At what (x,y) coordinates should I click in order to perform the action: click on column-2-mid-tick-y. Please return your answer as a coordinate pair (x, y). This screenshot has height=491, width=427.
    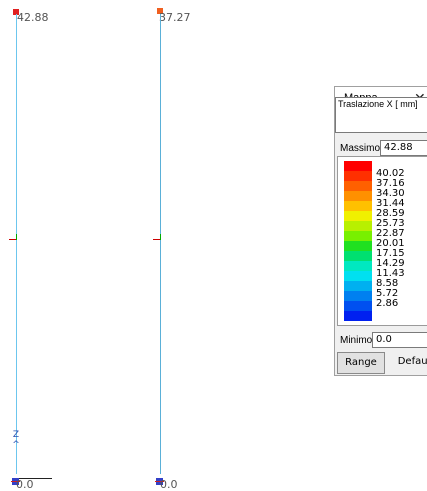
    Looking at the image, I should click on (160, 237).